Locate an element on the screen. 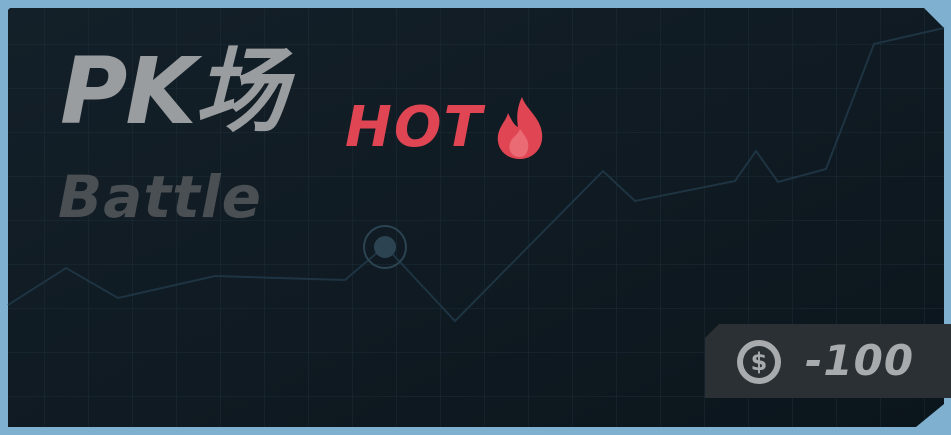 This screenshot has width=951, height=435. coin-dollar-icon: $ is located at coordinates (759, 362).